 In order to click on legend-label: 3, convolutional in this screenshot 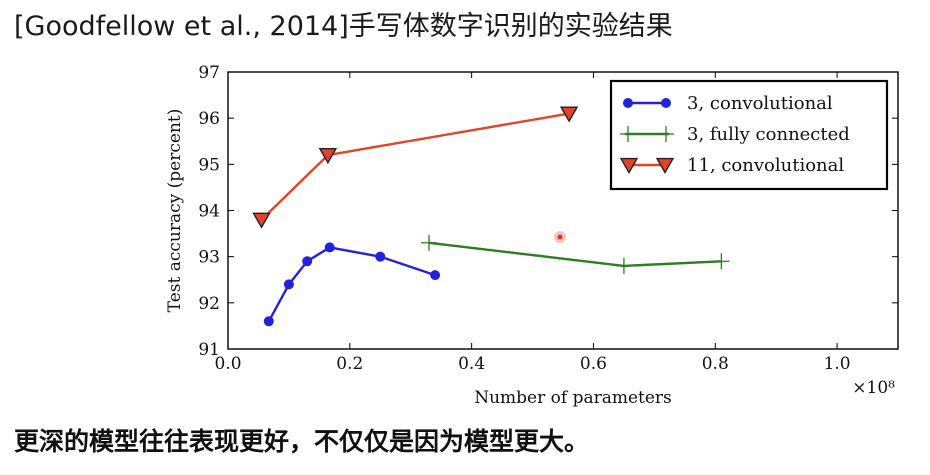, I will do `click(760, 103)`.